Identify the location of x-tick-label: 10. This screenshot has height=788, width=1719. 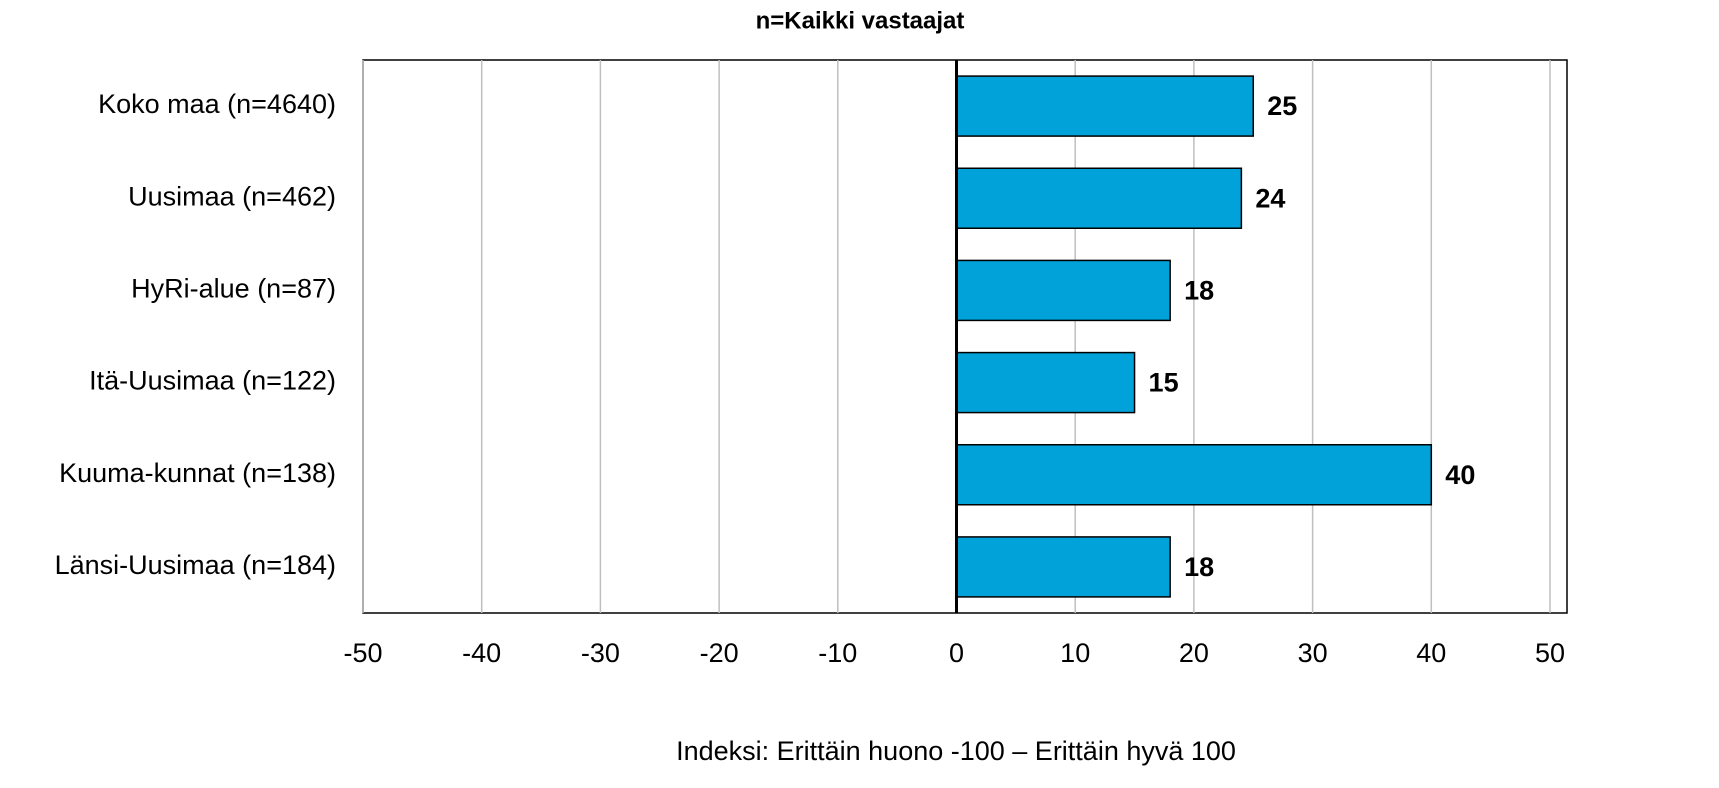
(1075, 653).